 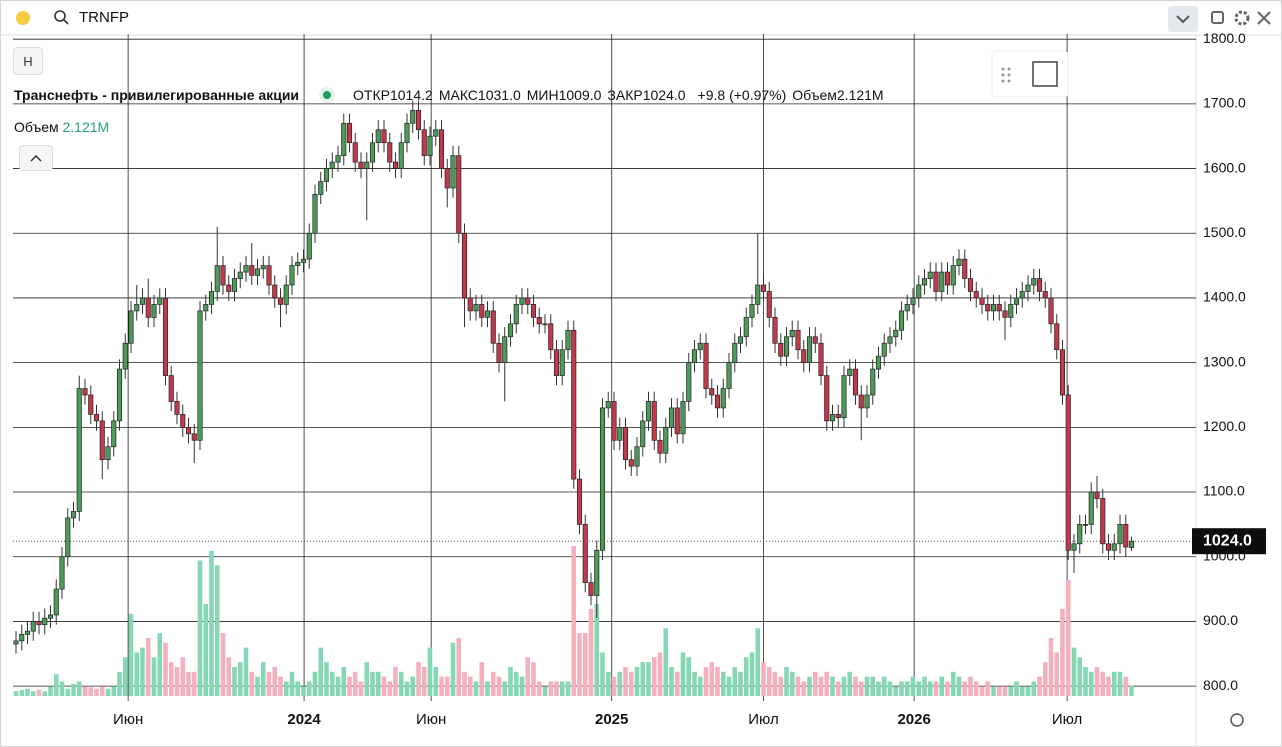 I want to click on chevron-up, so click(x=36, y=158).